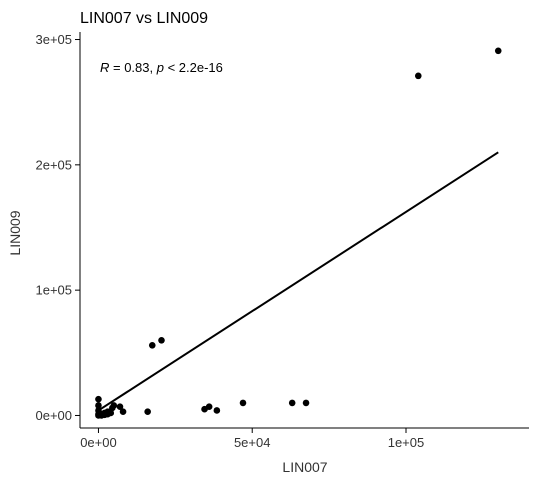  What do you see at coordinates (53, 290) in the screenshot?
I see `y-tick-label: 1e+05` at bounding box center [53, 290].